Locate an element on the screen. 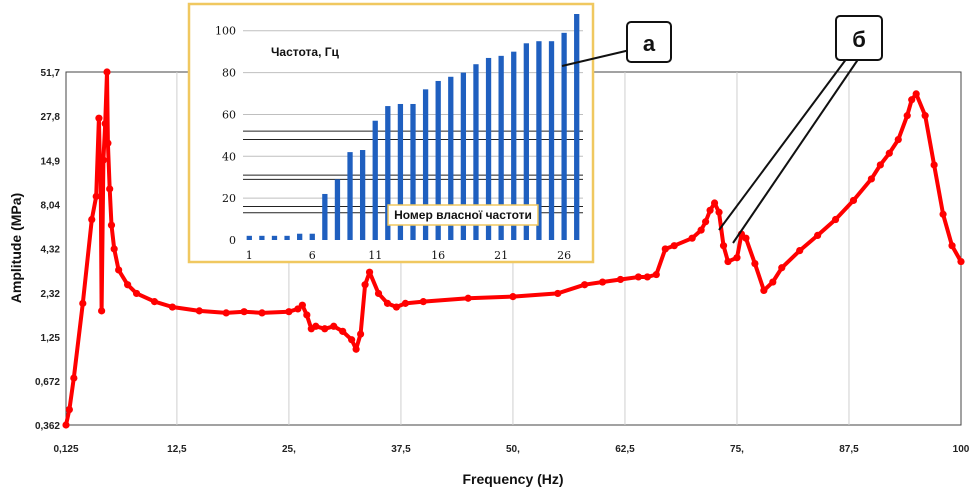 The image size is (969, 493). y-tick-label: 1,25 is located at coordinates (51, 338).